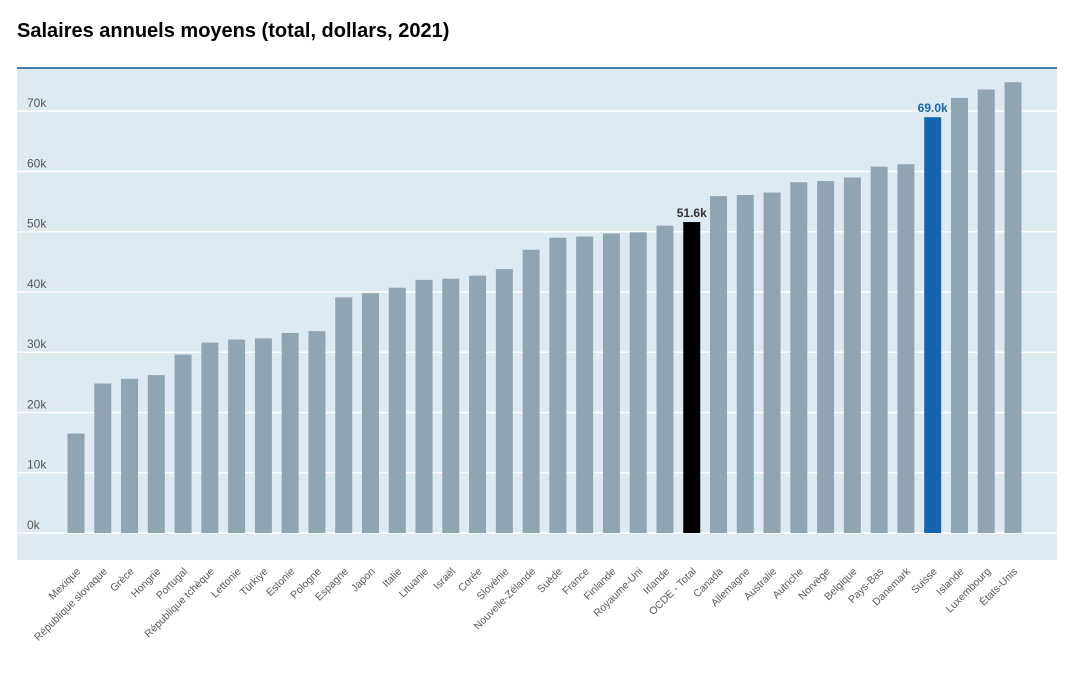 Image resolution: width=1069 pixels, height=675 pixels. Describe the element at coordinates (550, 581) in the screenshot. I see `x-tick-label: Suède` at that location.